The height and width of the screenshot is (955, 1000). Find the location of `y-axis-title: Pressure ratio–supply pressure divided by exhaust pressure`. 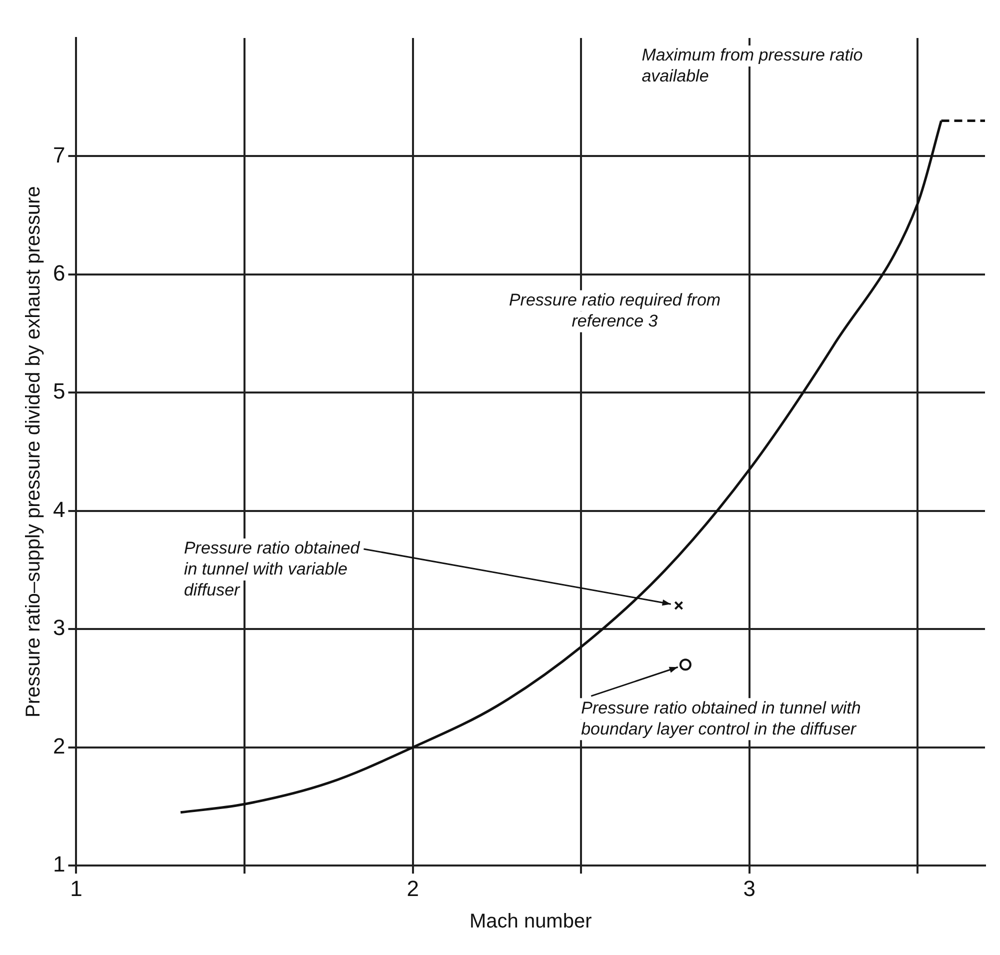

y-axis-title: Pressure ratio–supply pressure divided by exhaust pressure is located at coordinates (33, 452).